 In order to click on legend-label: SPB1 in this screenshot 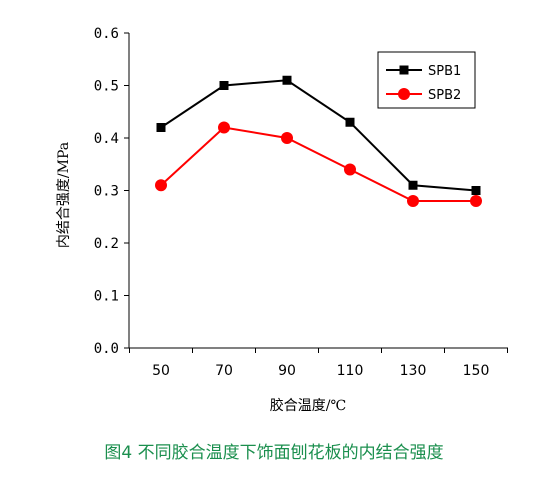, I will do `click(444, 71)`.